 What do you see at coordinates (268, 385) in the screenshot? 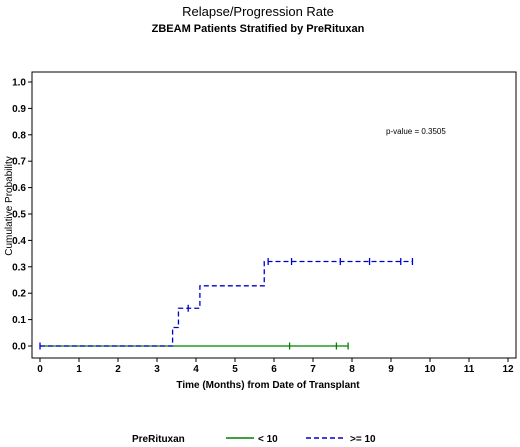
I see `x-axis-label: Time (Months) from Date of Transplant` at bounding box center [268, 385].